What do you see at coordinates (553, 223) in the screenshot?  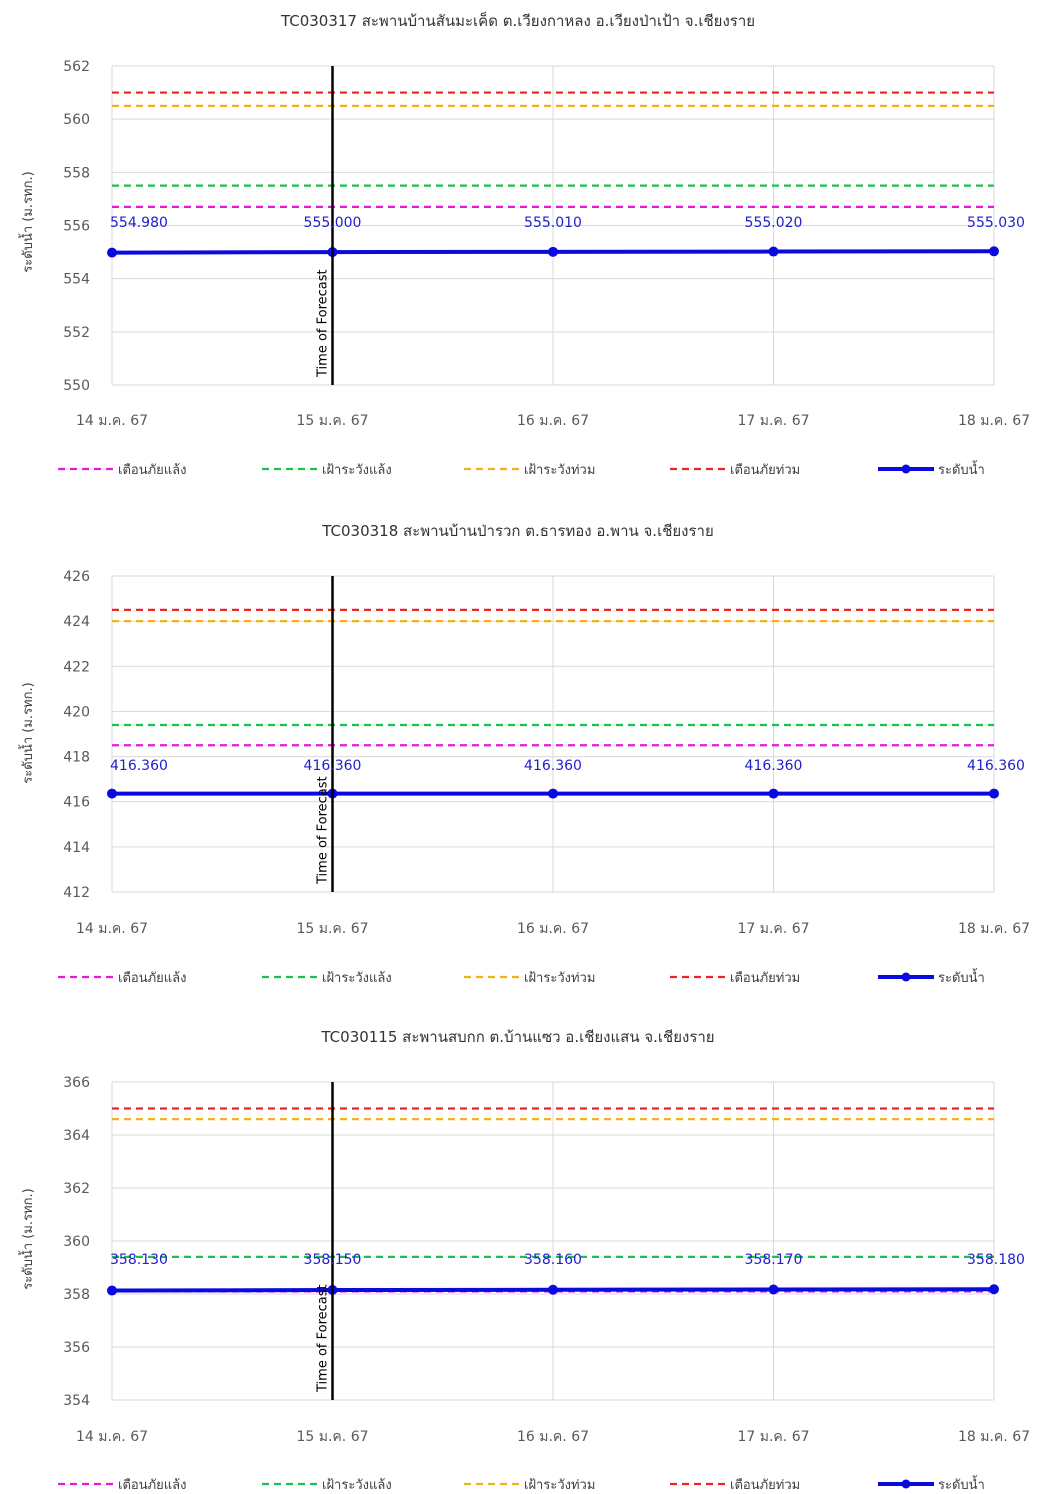 I see `water-level-data-label: 555.010` at bounding box center [553, 223].